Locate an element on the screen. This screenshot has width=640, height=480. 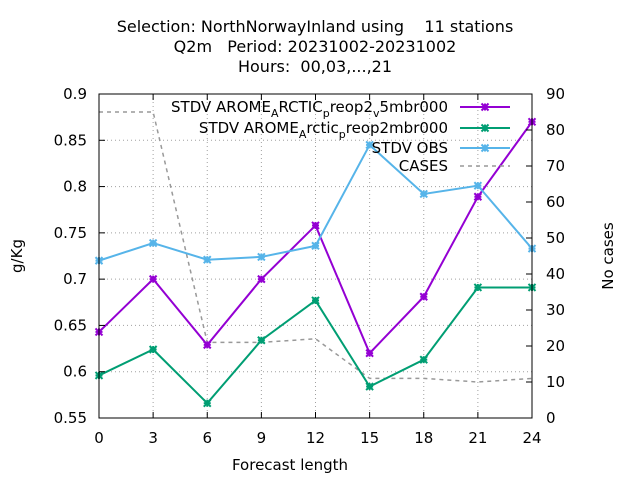
y2-tick-label: 10 is located at coordinates (555, 382).